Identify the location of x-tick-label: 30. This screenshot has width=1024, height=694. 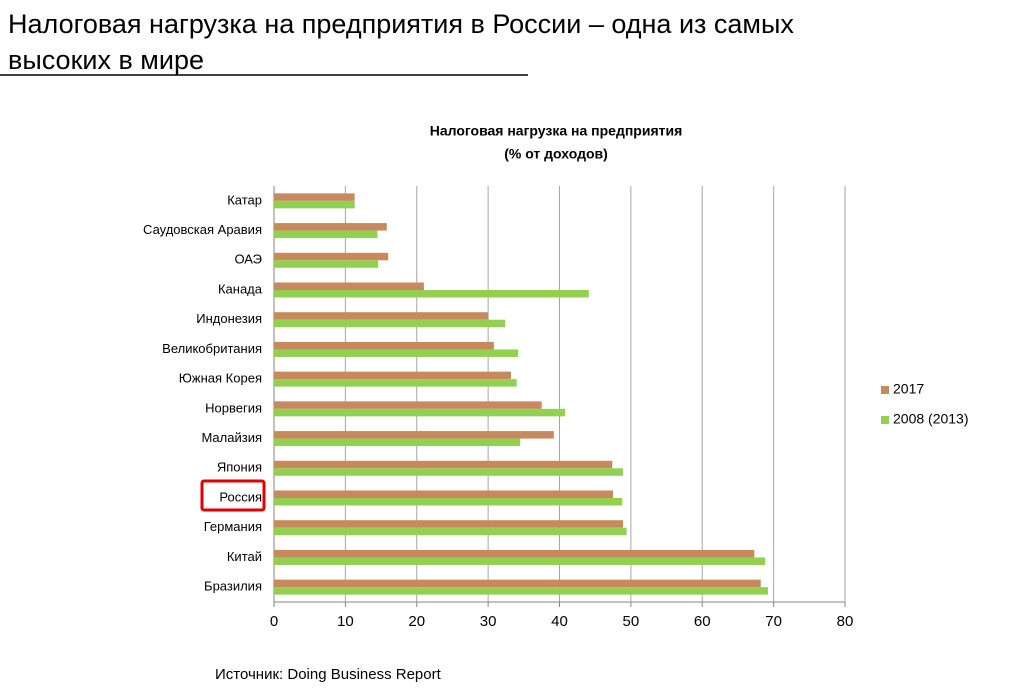
(488, 621).